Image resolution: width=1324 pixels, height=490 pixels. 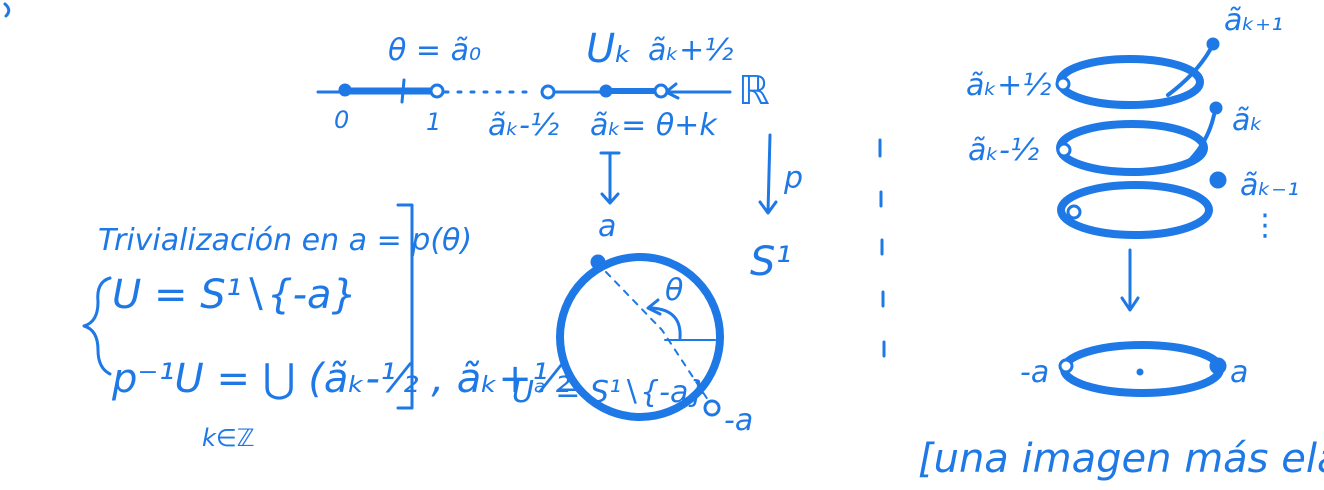 I want to click on circle-group: θ a S¹ Uᵃ = S¹∖{-a} -a, so click(x=651, y=323).